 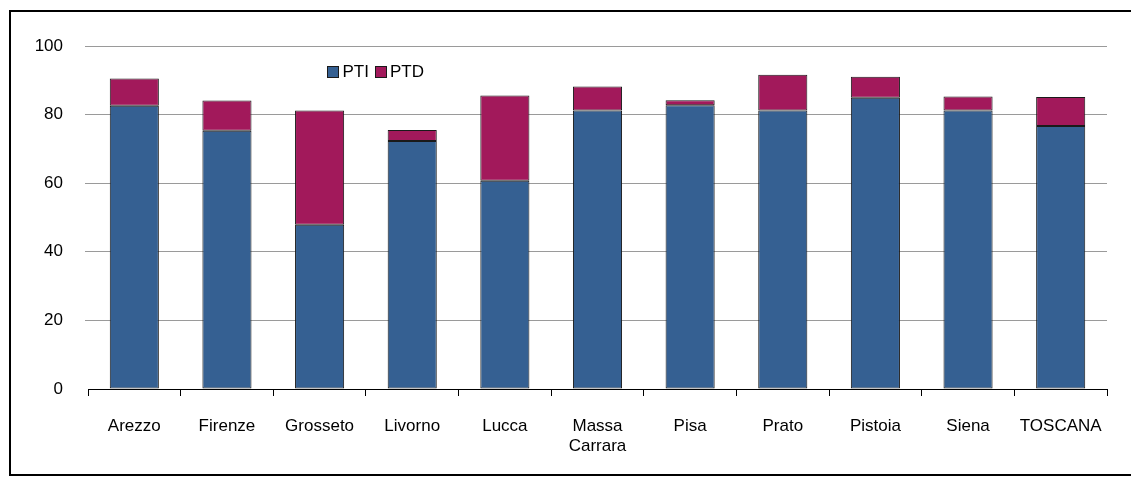 What do you see at coordinates (320, 425) in the screenshot?
I see `x-tick-label: Grosseto` at bounding box center [320, 425].